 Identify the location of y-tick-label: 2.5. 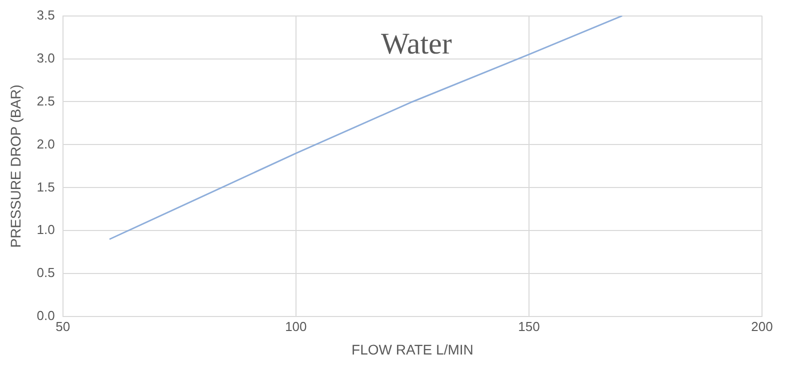
(45, 100).